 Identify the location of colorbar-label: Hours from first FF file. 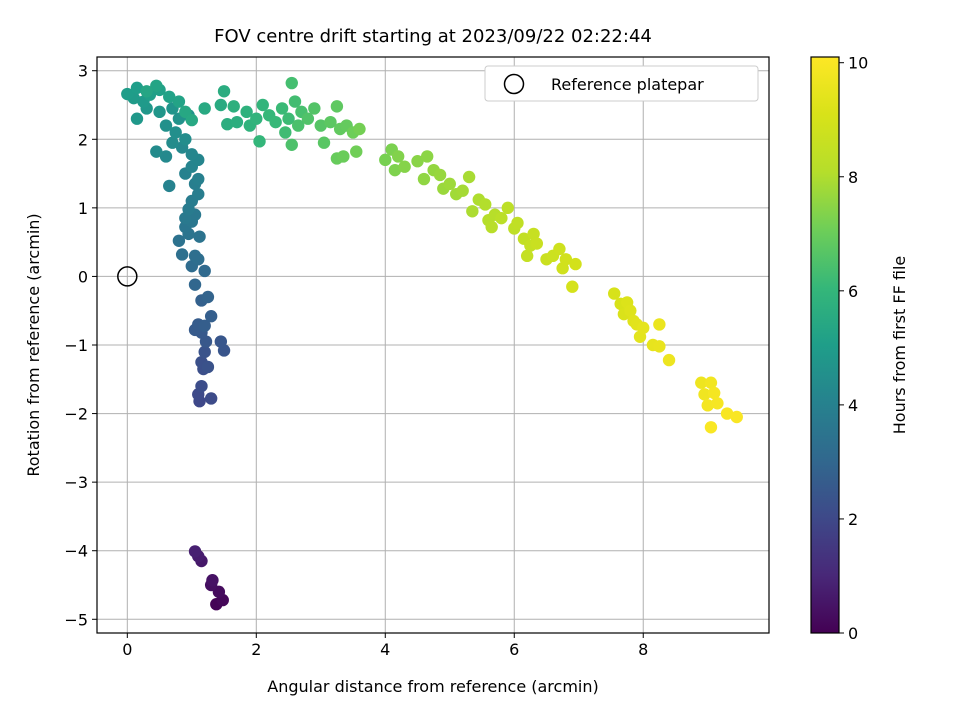
(899, 345).